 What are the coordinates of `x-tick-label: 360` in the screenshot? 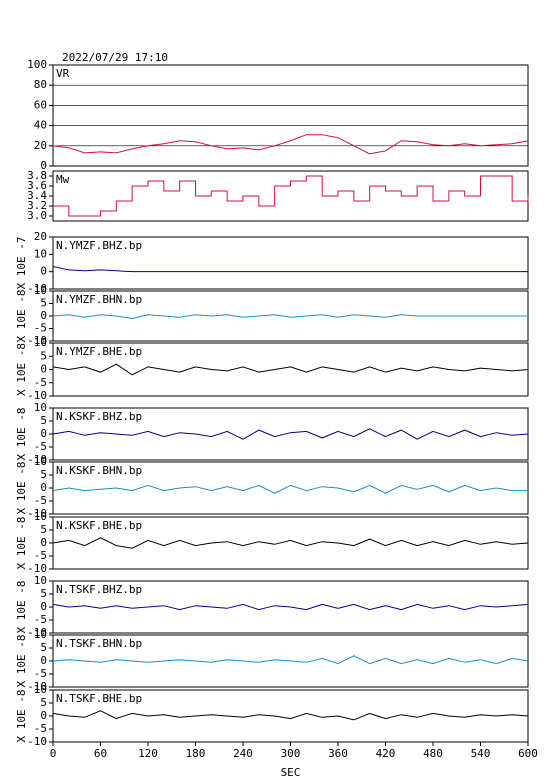 It's located at (338, 753).